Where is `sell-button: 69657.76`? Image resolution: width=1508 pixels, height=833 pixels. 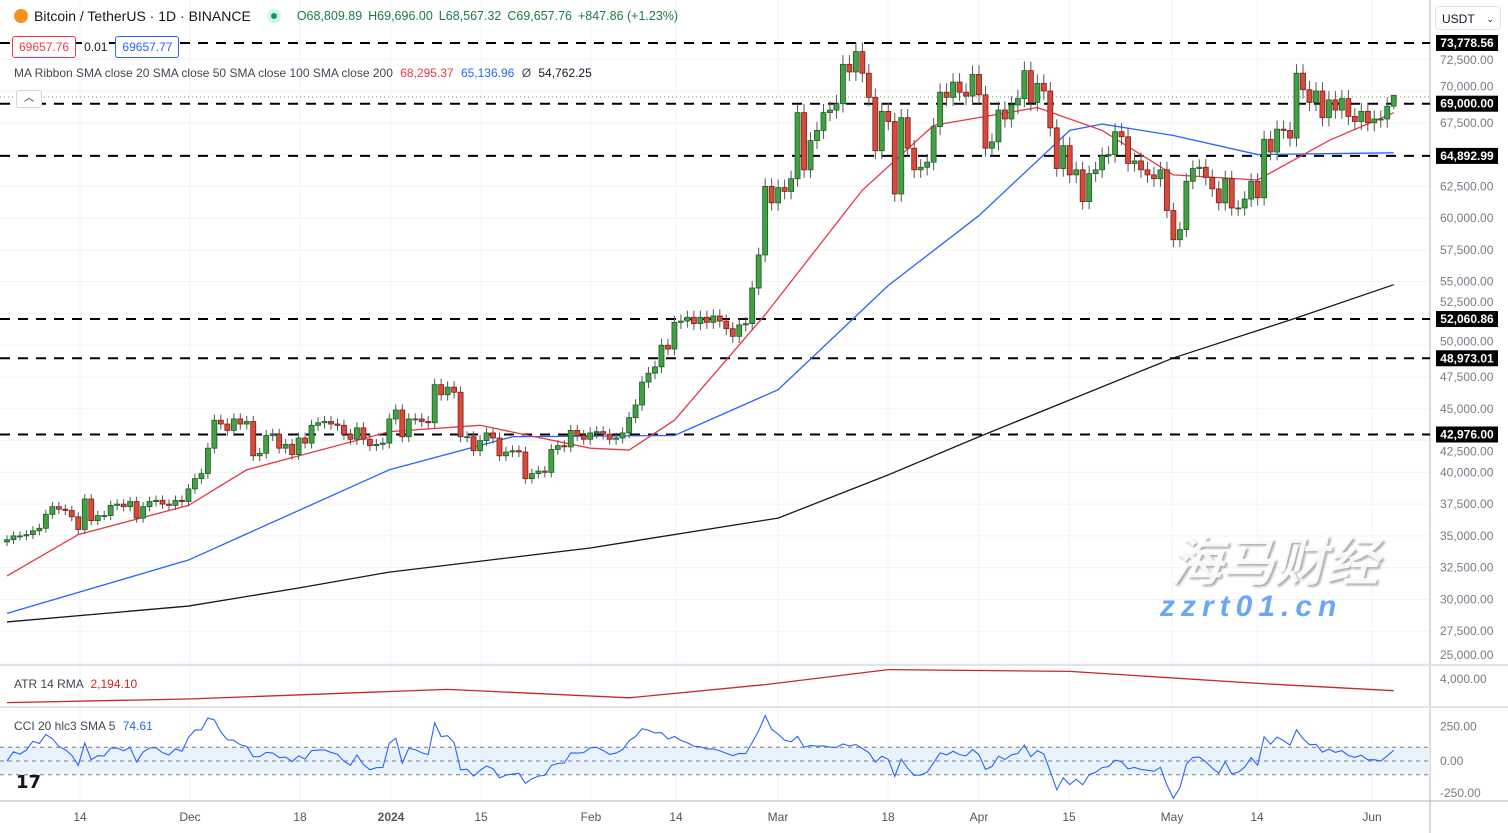
sell-button: 69657.76 is located at coordinates (44, 47).